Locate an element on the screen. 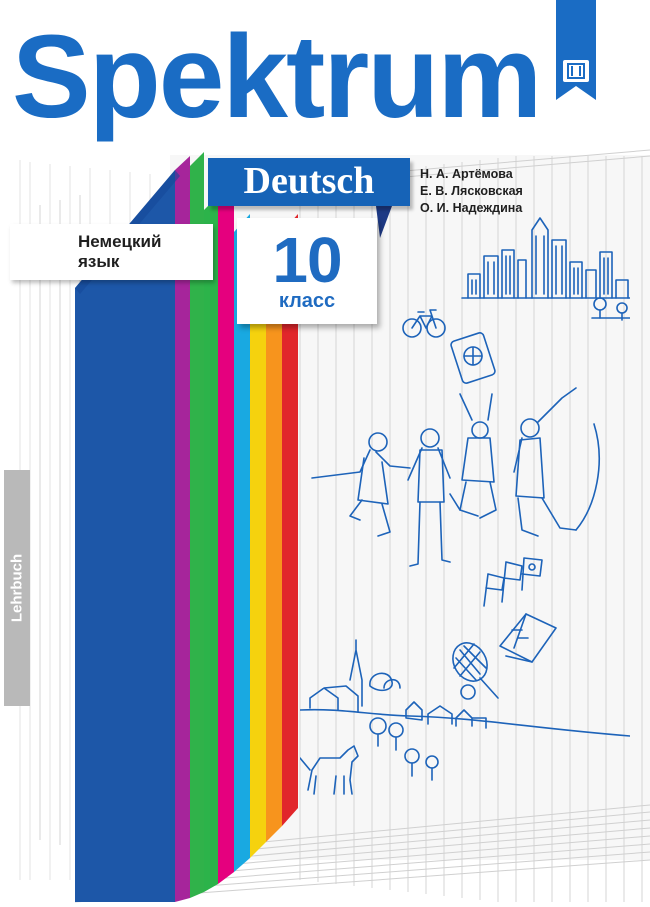 This screenshot has width=650, height=907. author-1: Н. А. Артёмова is located at coordinates (466, 174).